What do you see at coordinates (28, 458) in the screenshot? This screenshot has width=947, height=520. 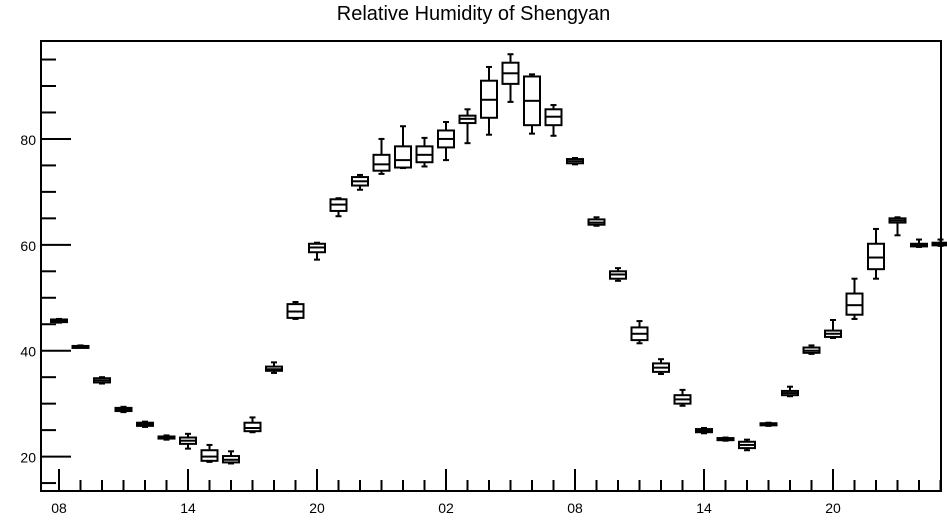 I see `y-tick-label: 20` at bounding box center [28, 458].